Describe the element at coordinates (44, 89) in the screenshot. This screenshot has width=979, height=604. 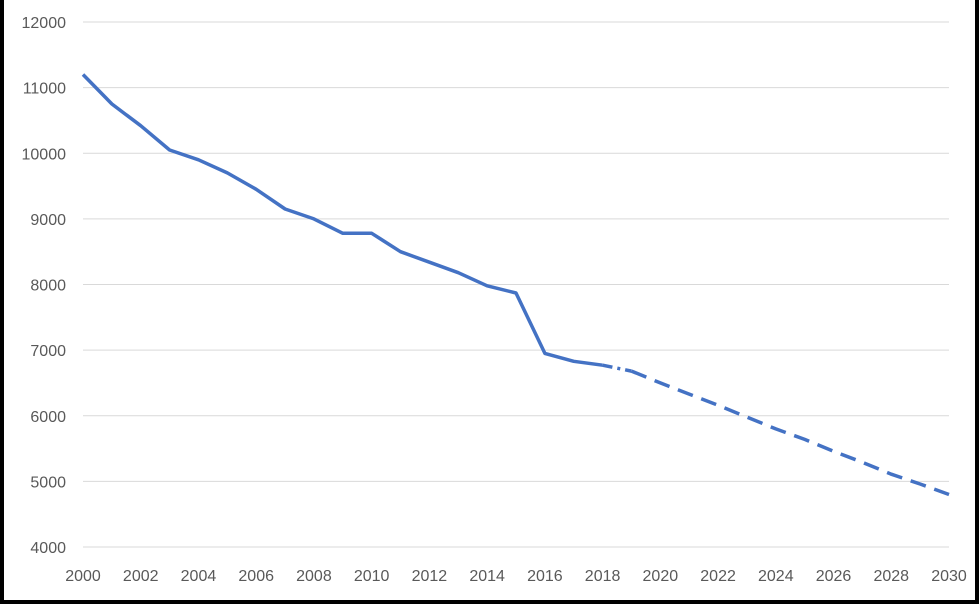
I see `y-tick-label: 11000` at that location.